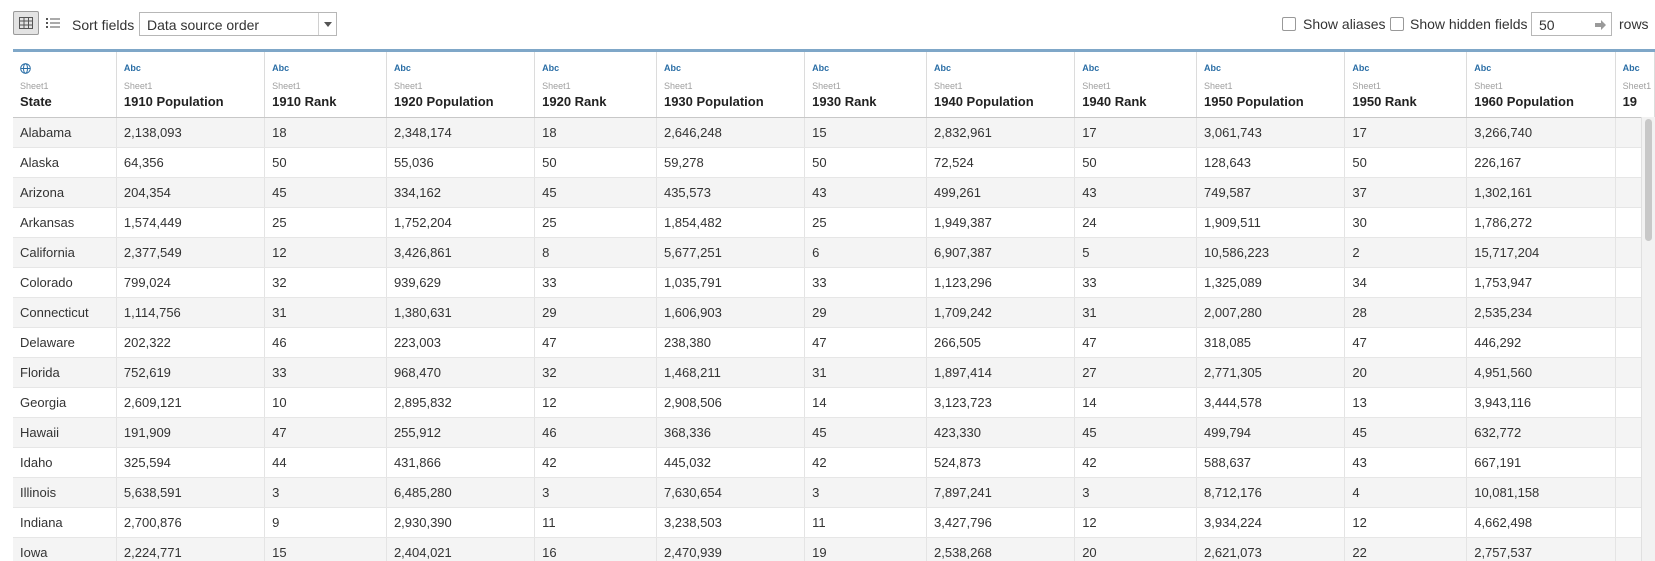 The width and height of the screenshot is (1655, 561). What do you see at coordinates (731, 252) in the screenshot?
I see `table-cell: 5,677,251` at bounding box center [731, 252].